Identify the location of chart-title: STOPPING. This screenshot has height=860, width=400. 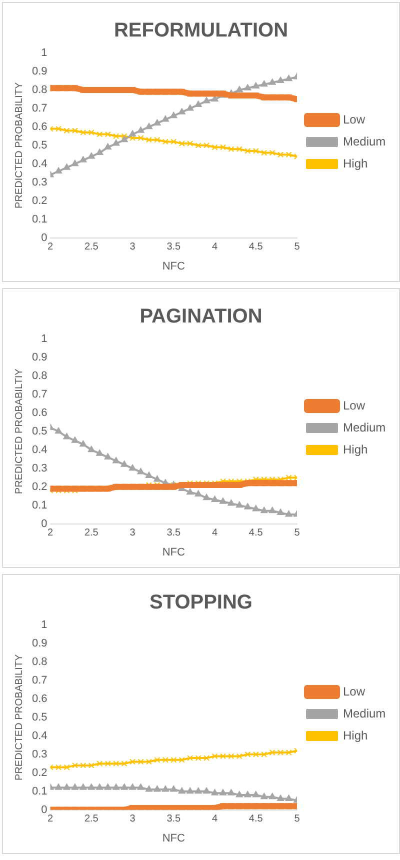
(201, 603).